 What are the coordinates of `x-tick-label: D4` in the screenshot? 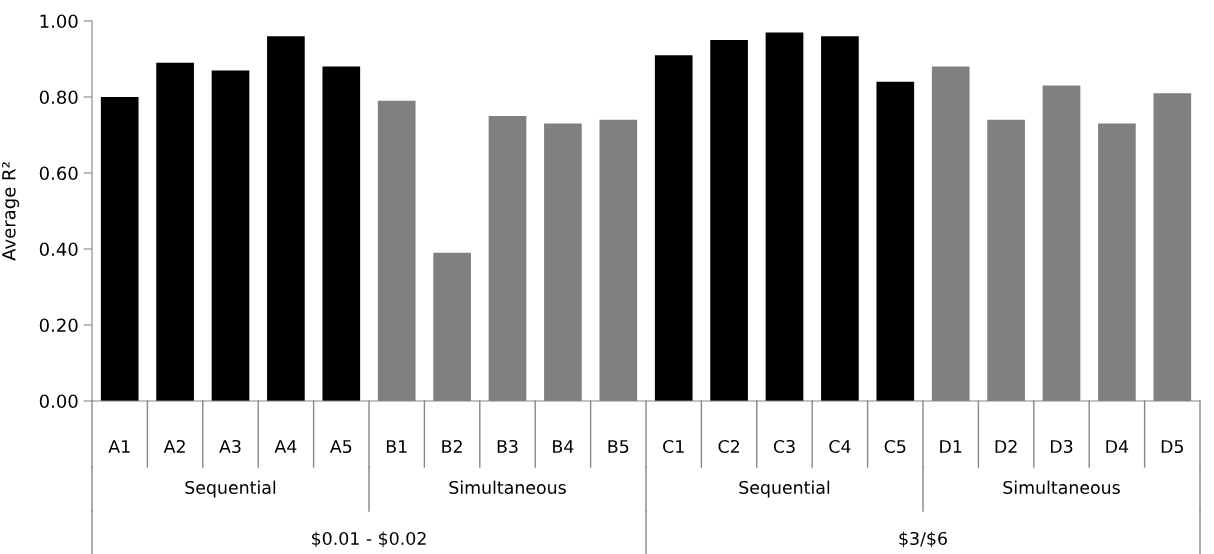 It's located at (1117, 446).